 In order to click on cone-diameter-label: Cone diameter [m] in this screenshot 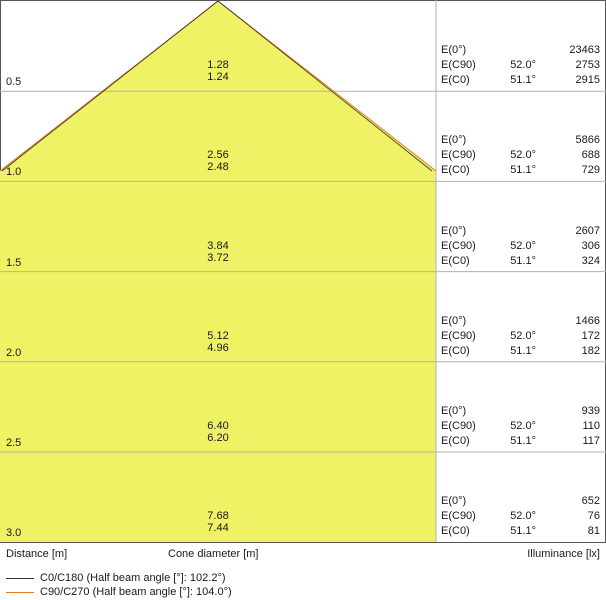, I will do `click(213, 554)`.